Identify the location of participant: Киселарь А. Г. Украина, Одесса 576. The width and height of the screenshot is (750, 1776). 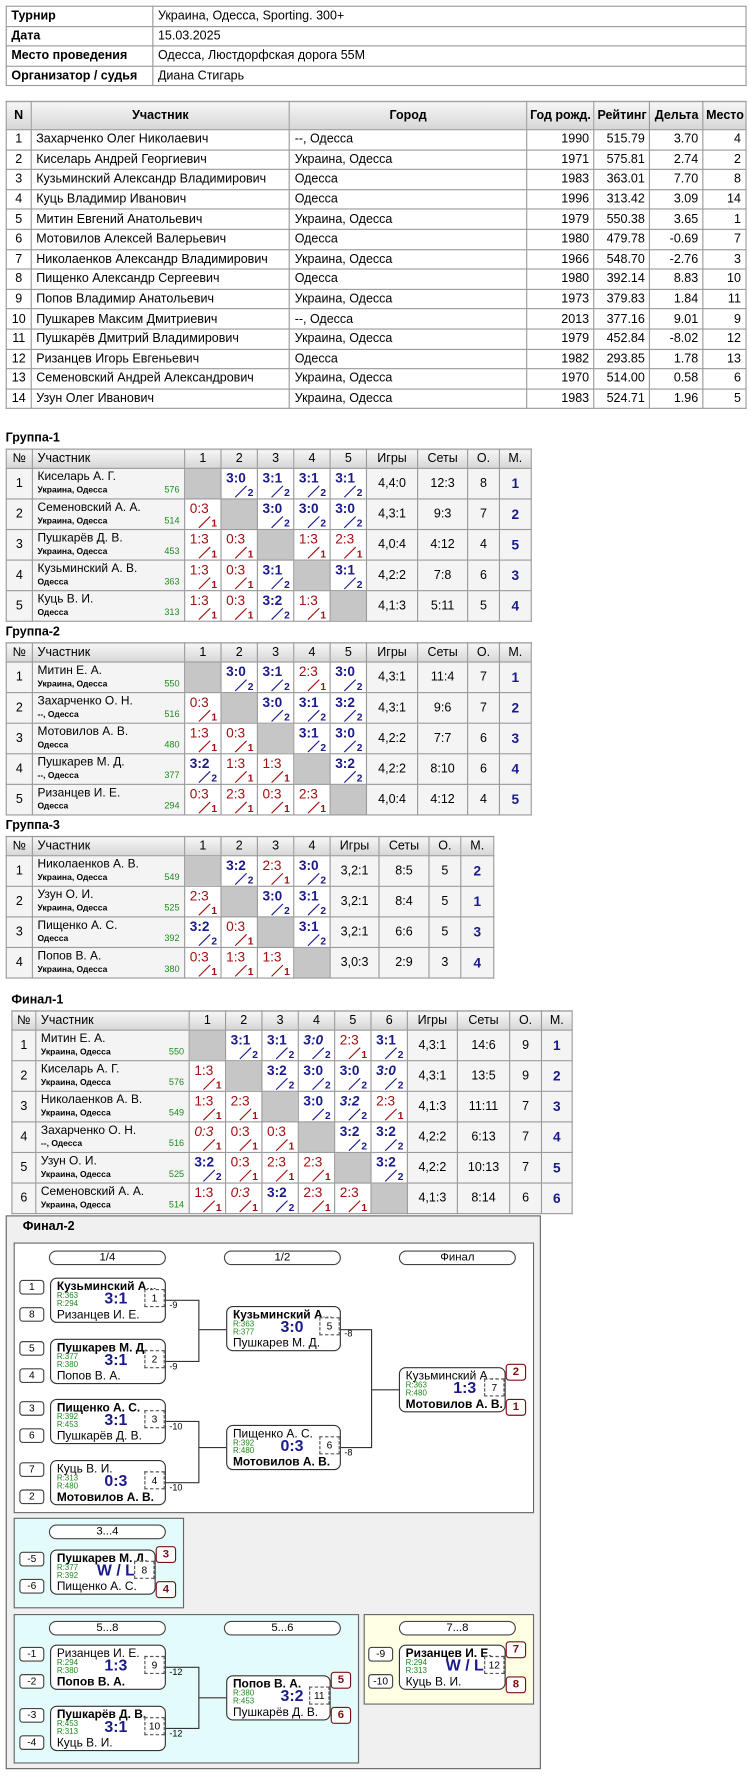
(112, 1076).